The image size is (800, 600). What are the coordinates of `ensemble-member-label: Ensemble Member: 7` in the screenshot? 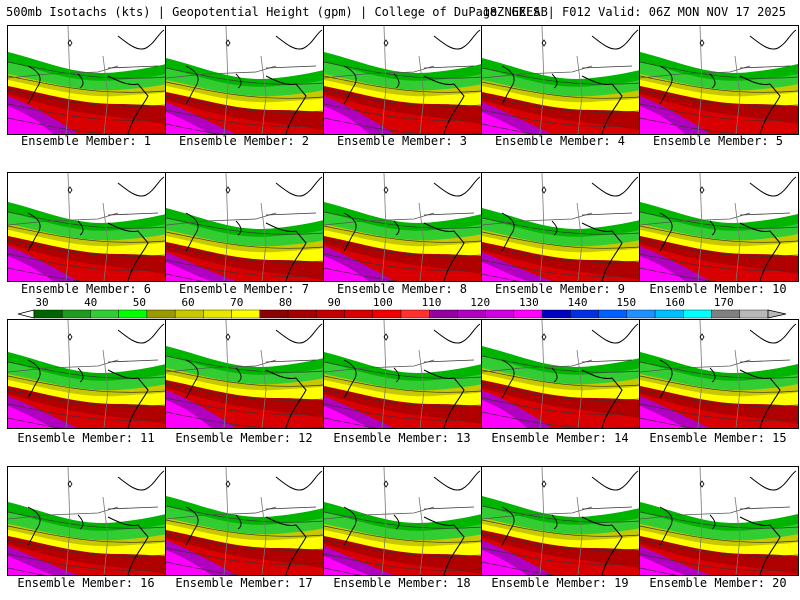 It's located at (244, 289).